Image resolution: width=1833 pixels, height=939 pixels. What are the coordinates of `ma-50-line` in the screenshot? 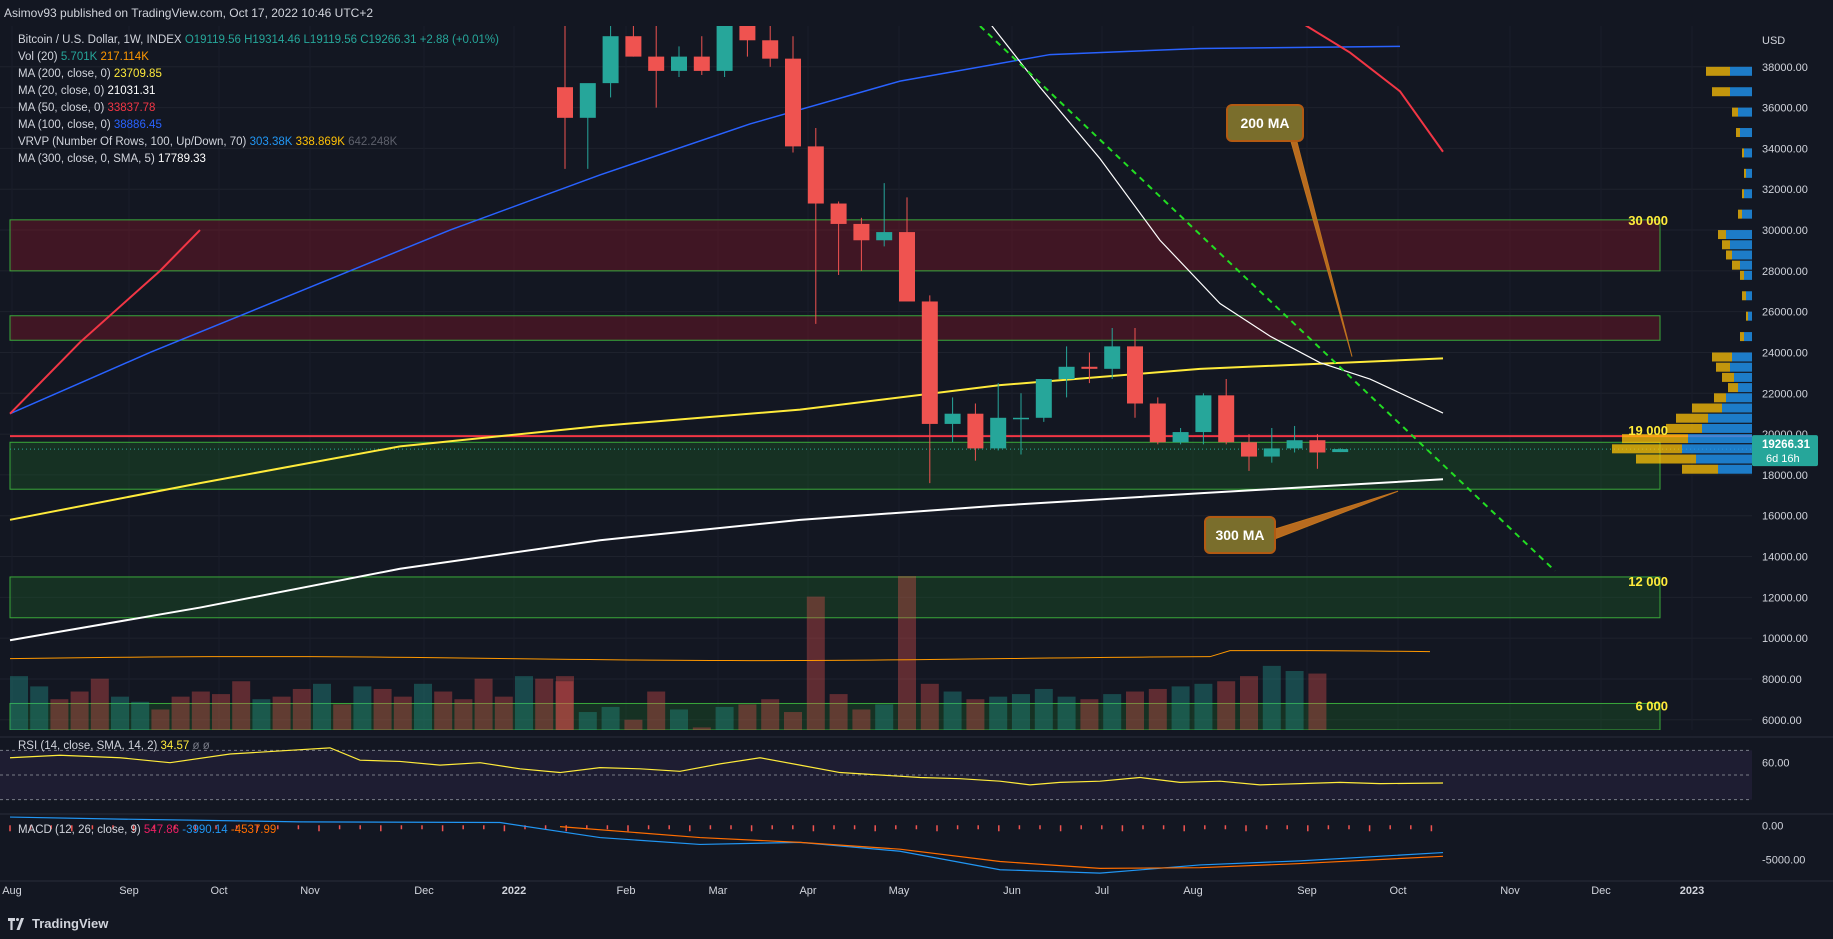 It's located at (1374, 89).